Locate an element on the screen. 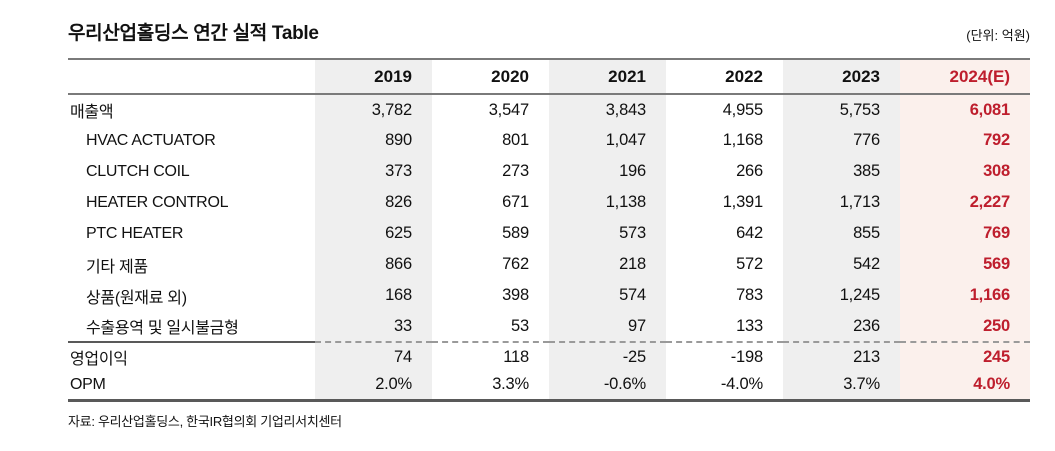 The width and height of the screenshot is (1055, 451). table-row-revenue: 매출액 3,782 3,547 3,843 4,955 5,753 6,081 is located at coordinates (549, 109).